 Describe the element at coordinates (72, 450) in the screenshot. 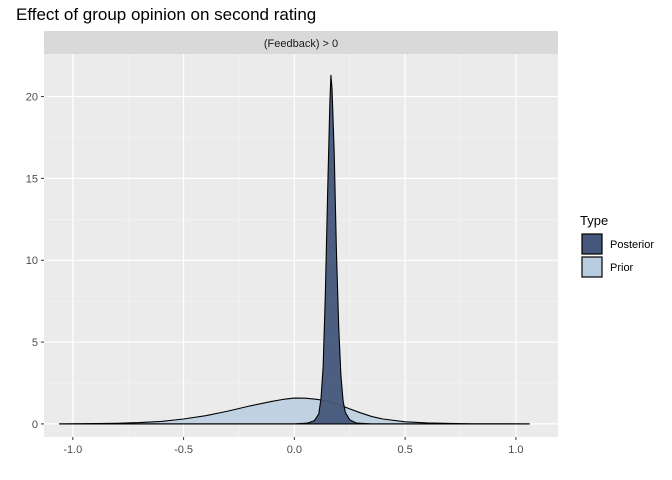

I see `x-tick-label: -1.0` at that location.